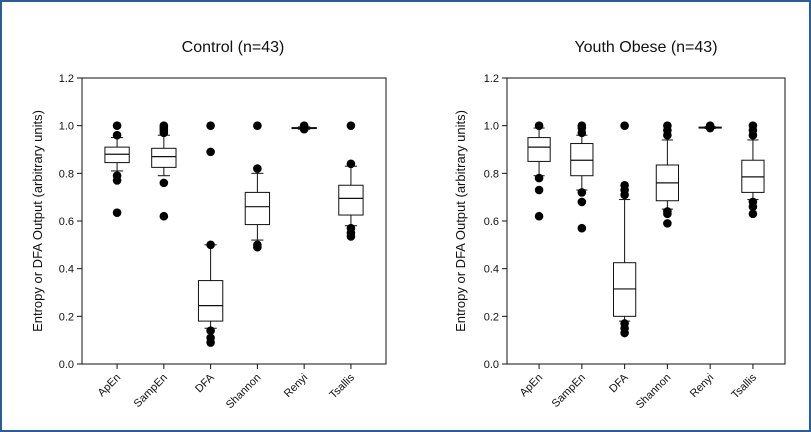 The height and width of the screenshot is (432, 811). What do you see at coordinates (233, 47) in the screenshot?
I see `panel-title: Control (n=43)` at bounding box center [233, 47].